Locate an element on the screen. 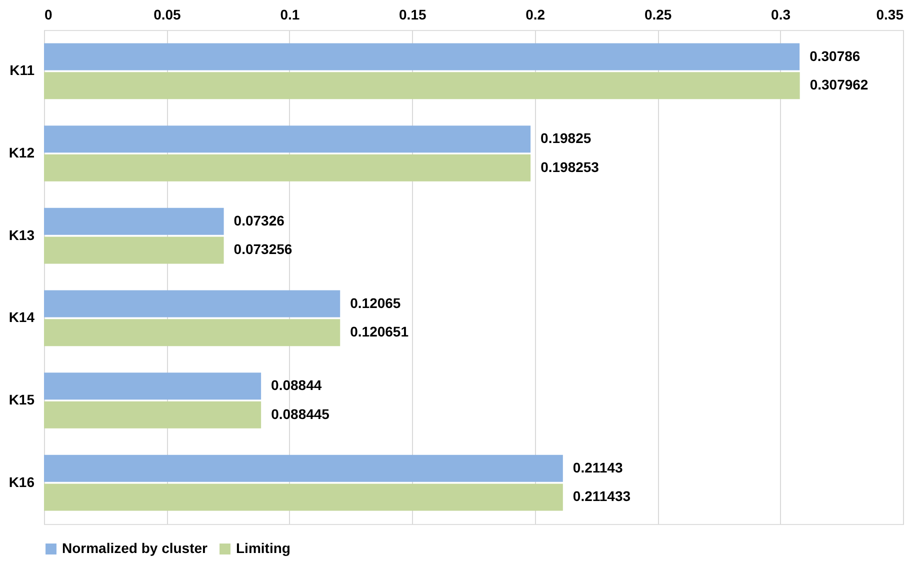 The height and width of the screenshot is (564, 923). data-label: 0.12065 is located at coordinates (375, 302).